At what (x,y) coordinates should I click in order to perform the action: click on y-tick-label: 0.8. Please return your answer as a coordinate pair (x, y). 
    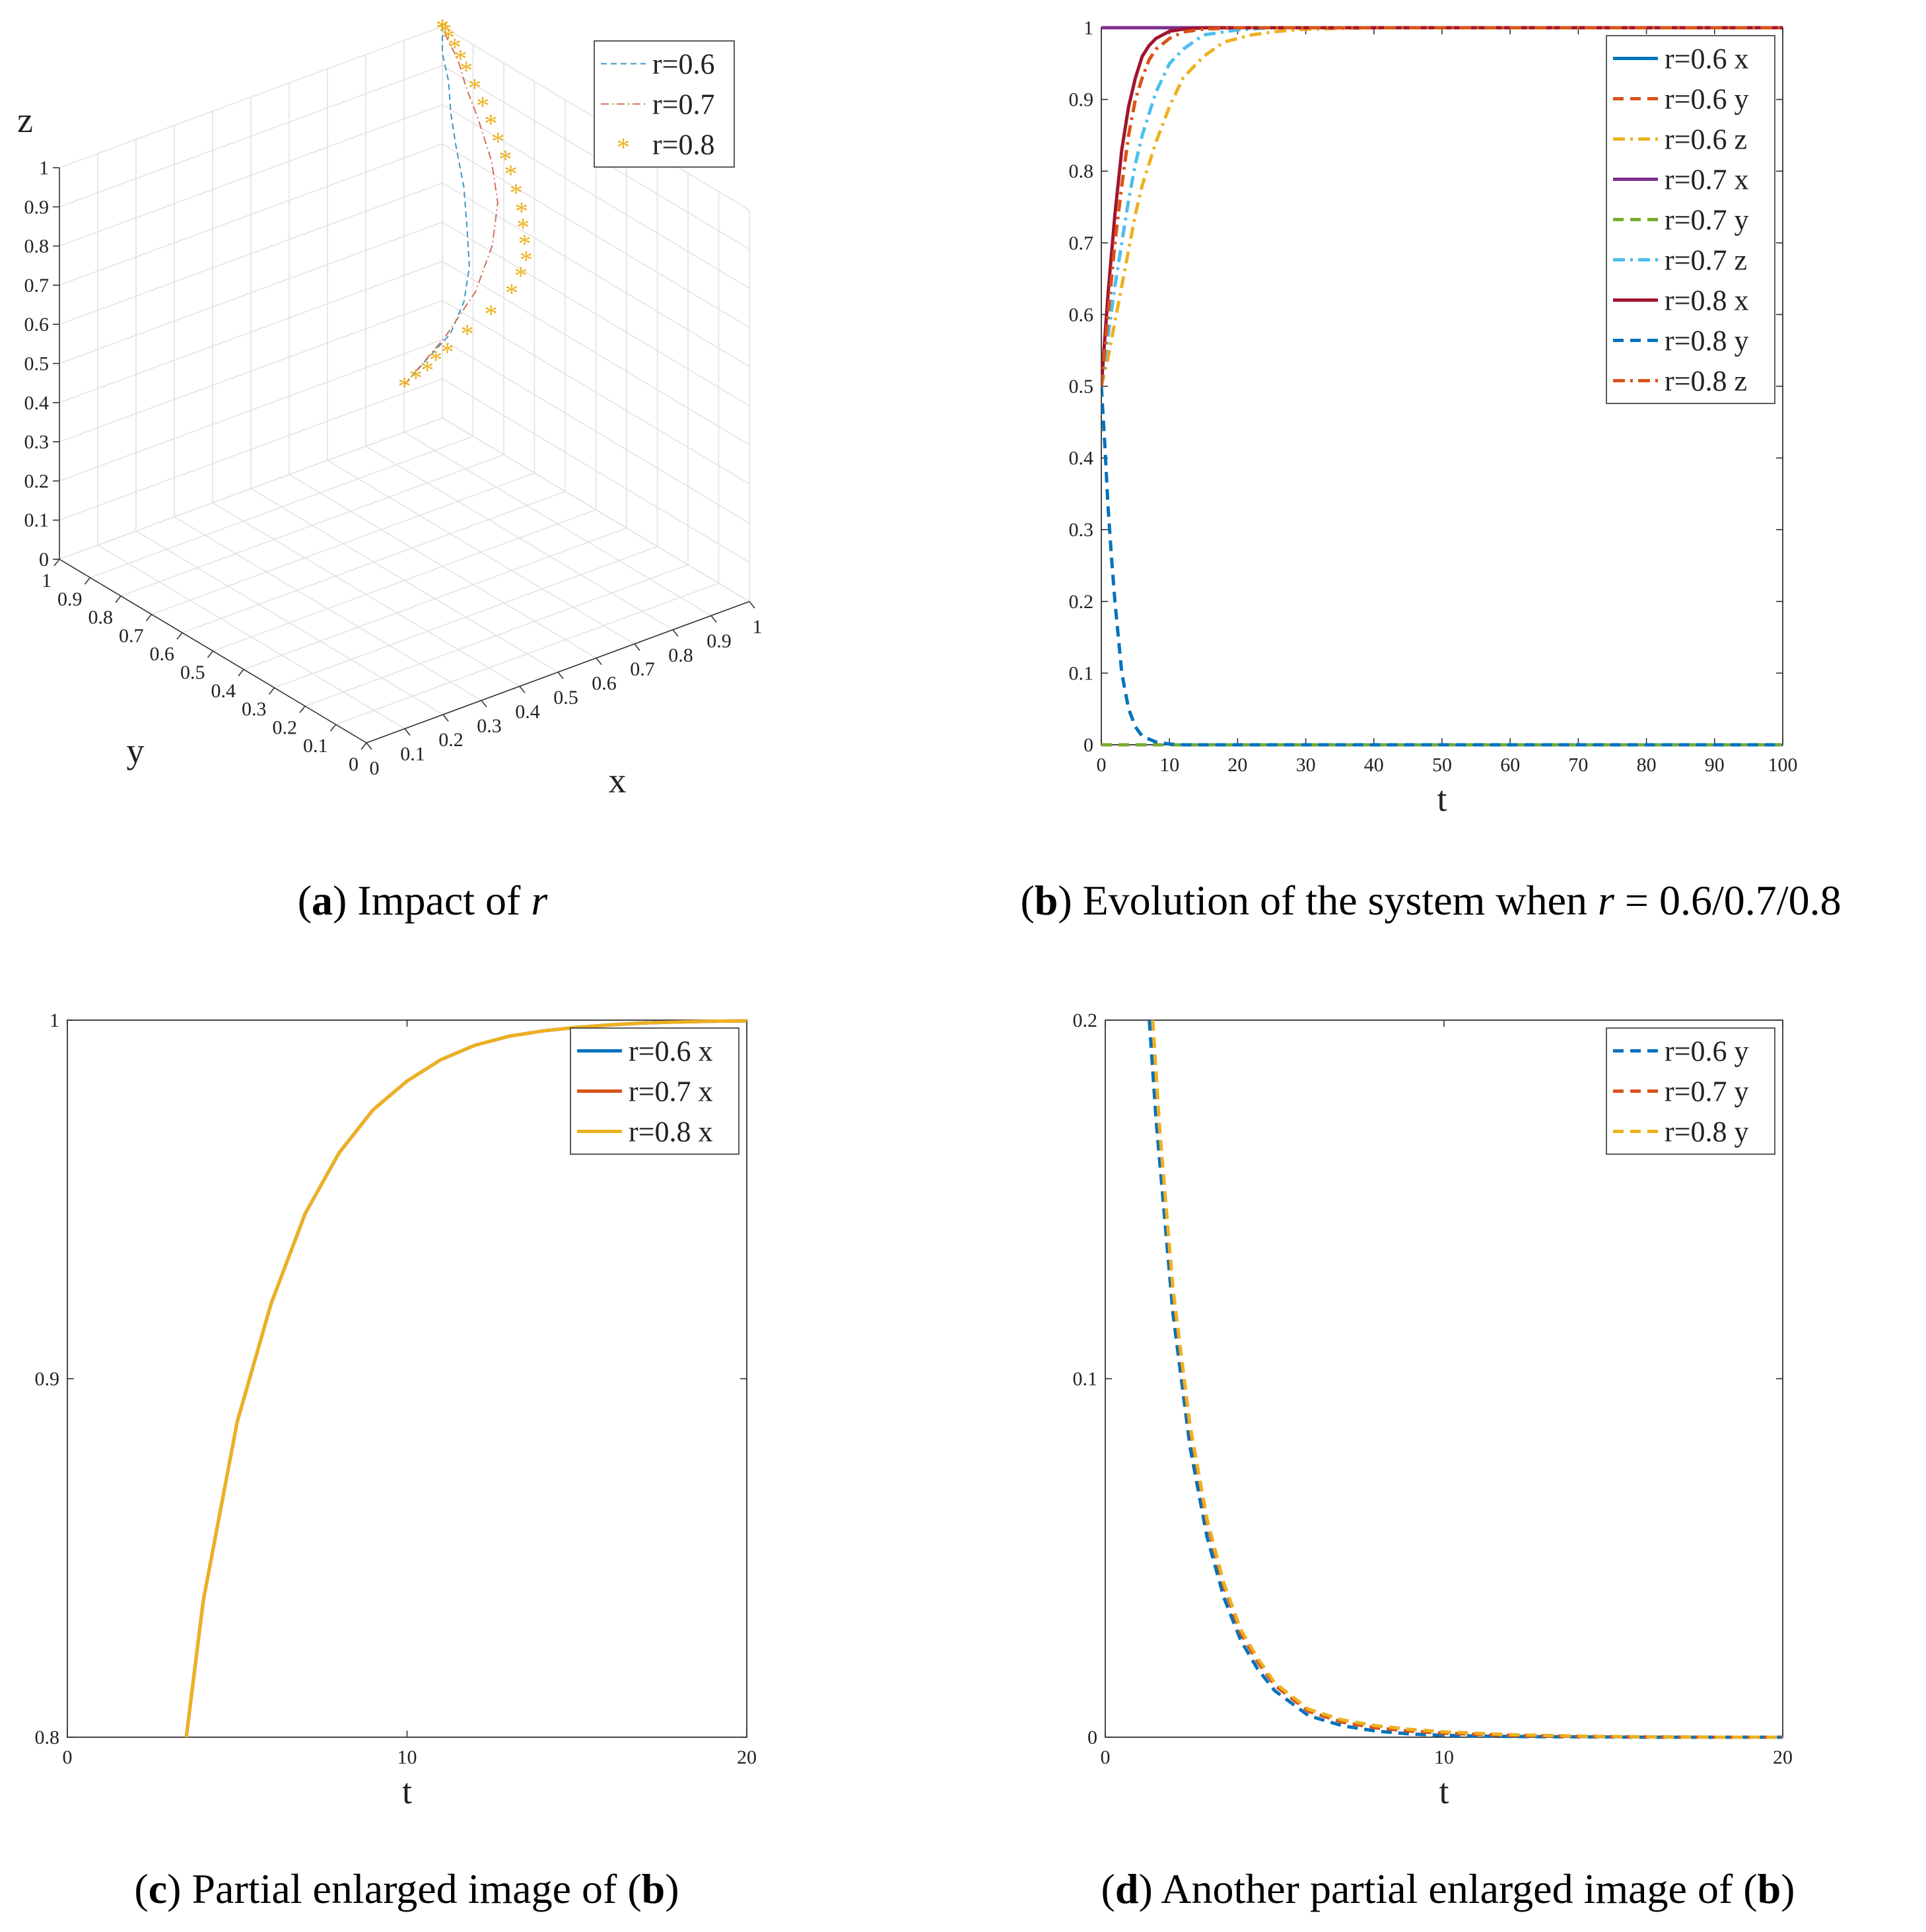
    Looking at the image, I should click on (1081, 171).